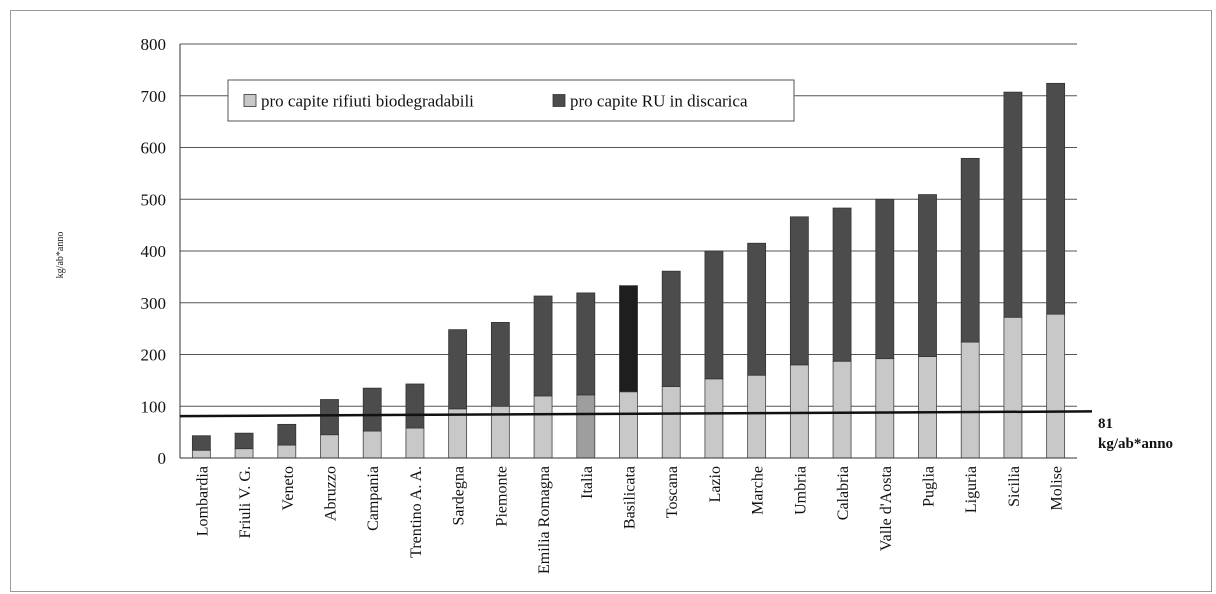  What do you see at coordinates (367, 101) in the screenshot?
I see `legend-label: pro capite rifiuti biodegradabili` at bounding box center [367, 101].